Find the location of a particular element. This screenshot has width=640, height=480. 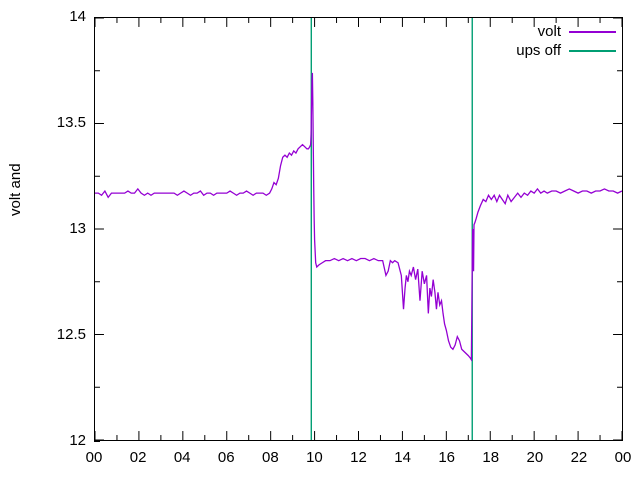

legend-swatch-volt is located at coordinates (592, 31).